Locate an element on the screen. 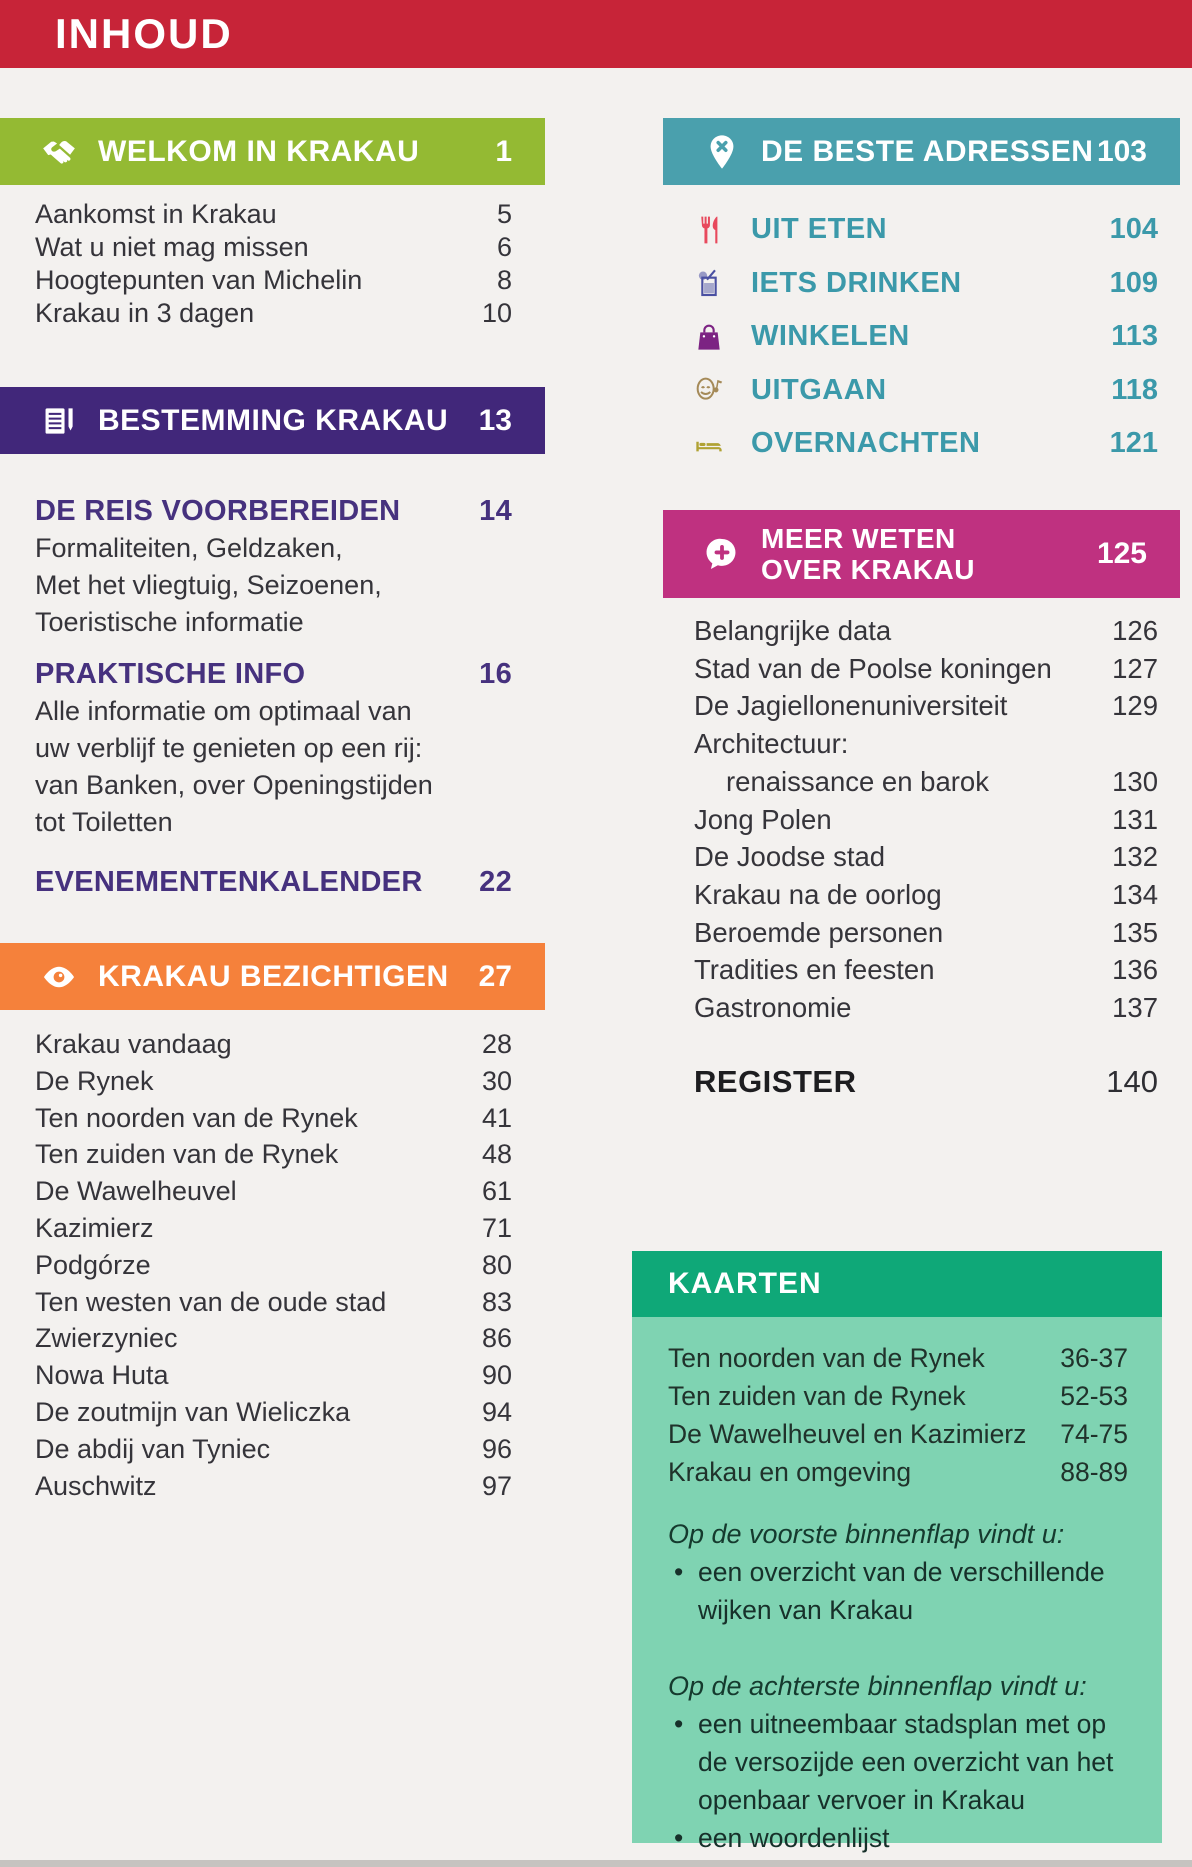 This screenshot has height=1867, width=1192. toc-entry-page: 130 is located at coordinates (1135, 781).